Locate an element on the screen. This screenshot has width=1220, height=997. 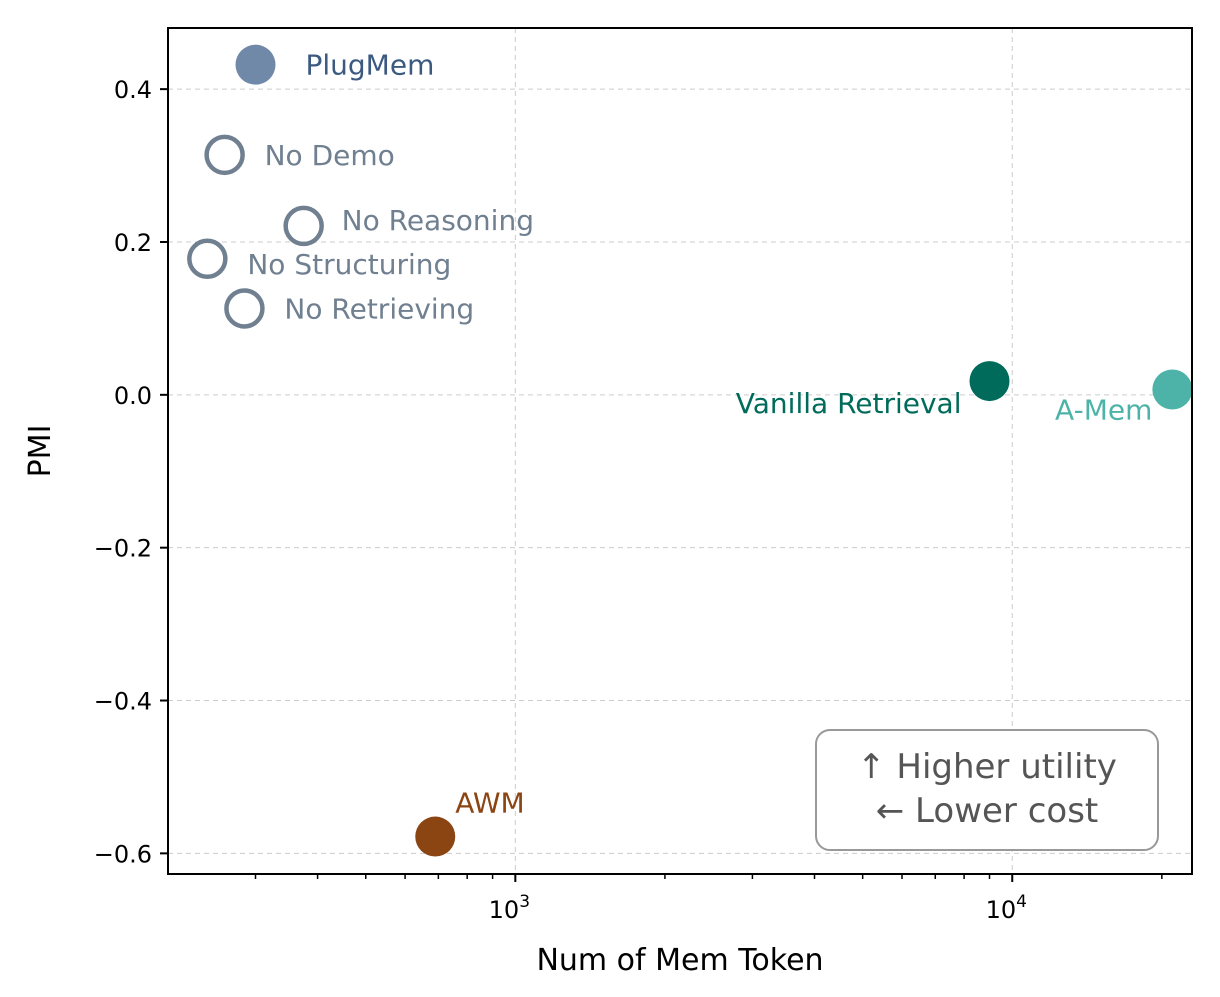
label-a-mem: A-Mem is located at coordinates (1103, 409).